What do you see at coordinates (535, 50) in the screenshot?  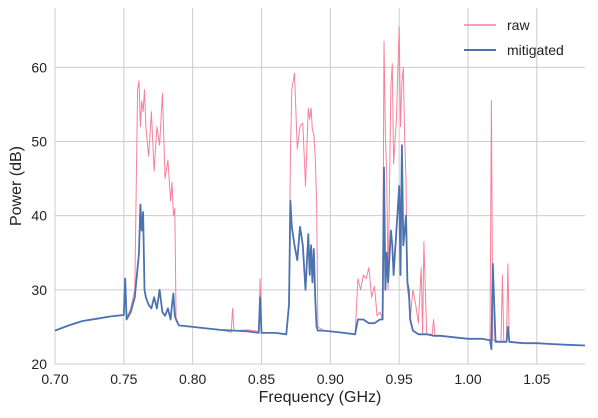 I see `legend-label-mitigated: mitigated` at bounding box center [535, 50].